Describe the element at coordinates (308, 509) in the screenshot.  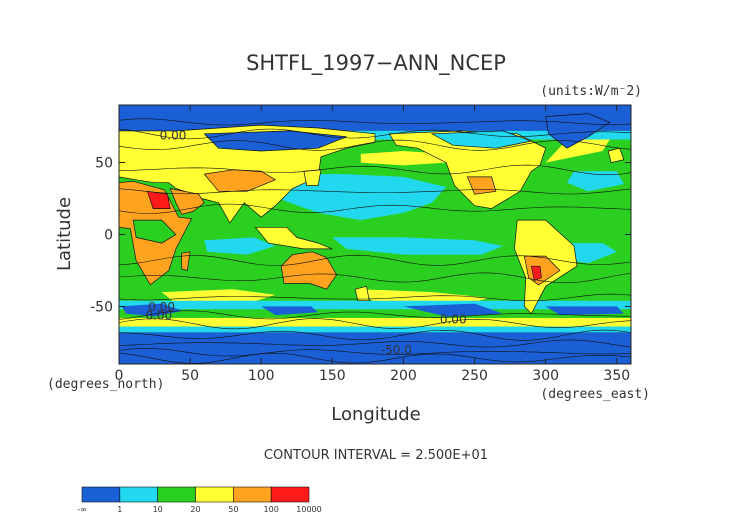
I see `colorbar-tick-label: 10000` at that location.